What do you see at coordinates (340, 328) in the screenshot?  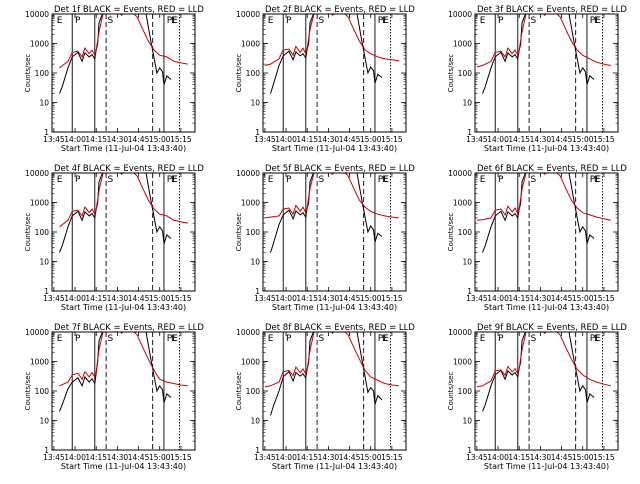 I see `panel-title: Det 8f BLACK = Events, RED = LLD` at bounding box center [340, 328].